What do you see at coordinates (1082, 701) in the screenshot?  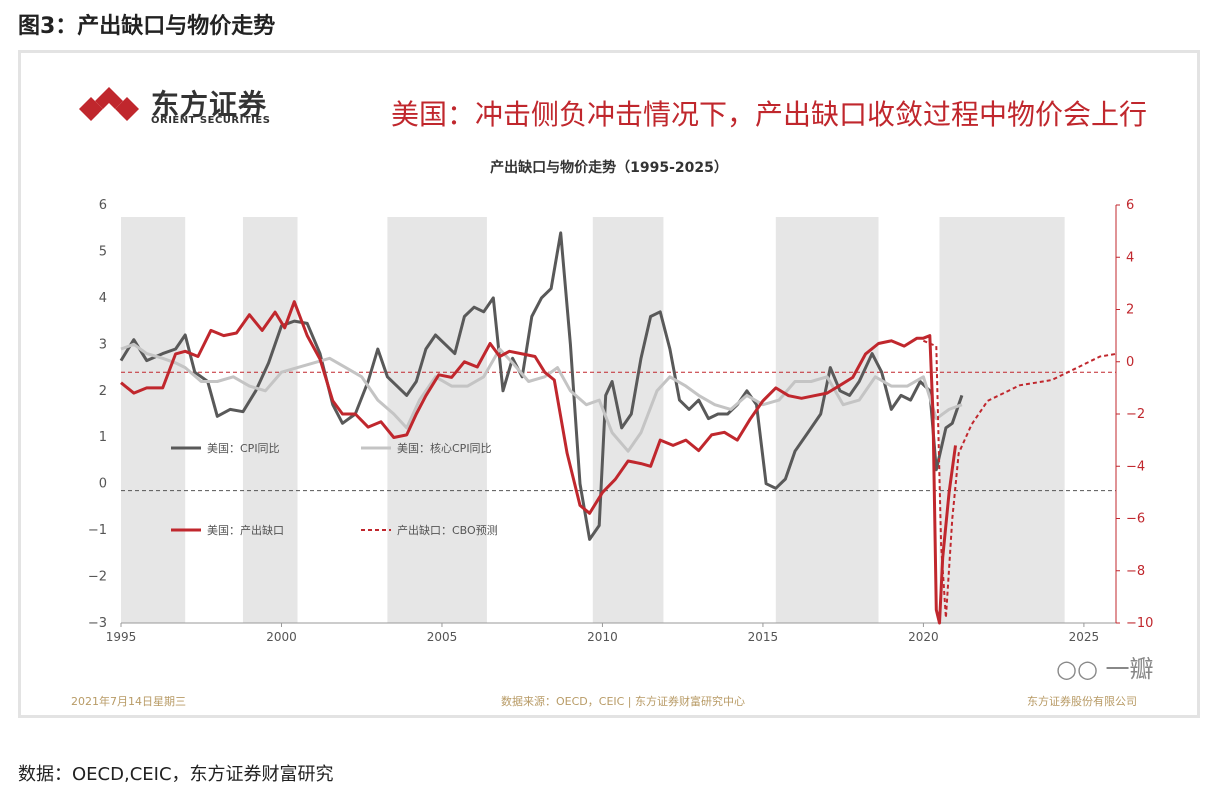 I see `footer-company: 东方证券股份有限公司` at bounding box center [1082, 701].